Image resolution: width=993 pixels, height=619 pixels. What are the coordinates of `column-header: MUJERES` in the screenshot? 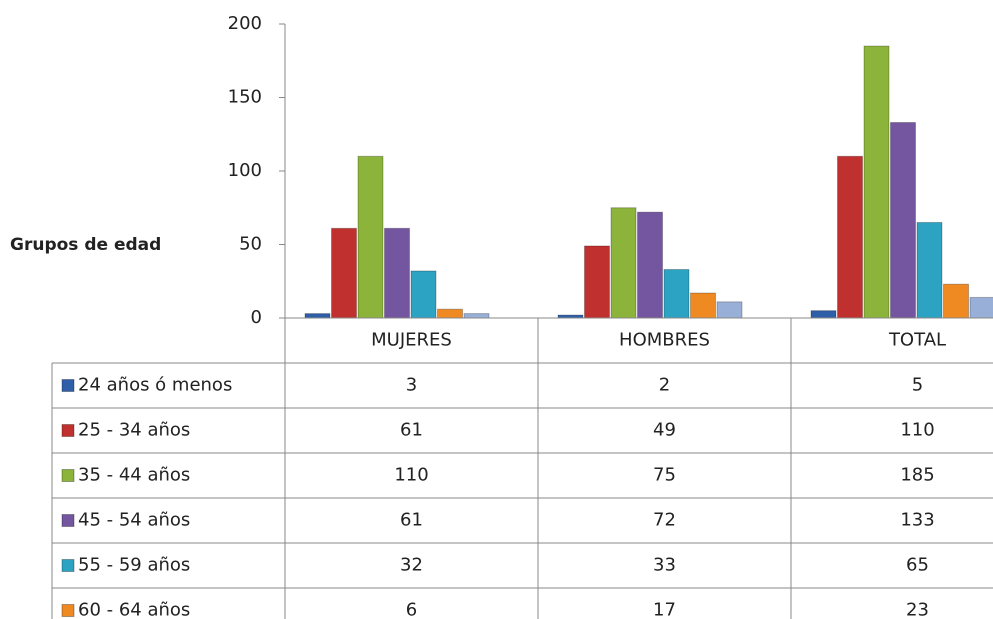 It's located at (411, 340).